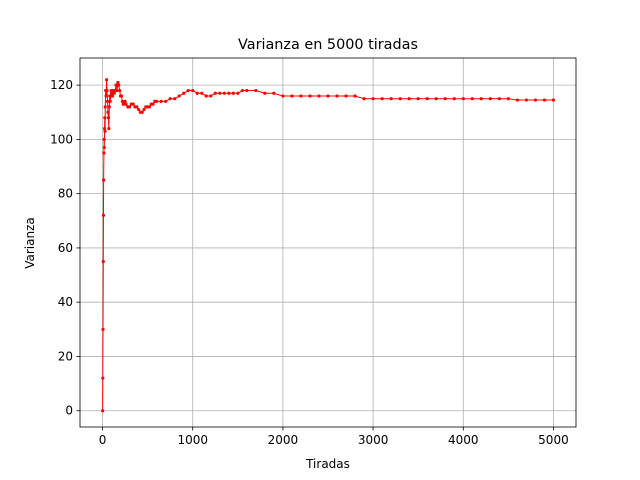 The image size is (640, 480). I want to click on y-tick-label: 40, so click(65, 302).